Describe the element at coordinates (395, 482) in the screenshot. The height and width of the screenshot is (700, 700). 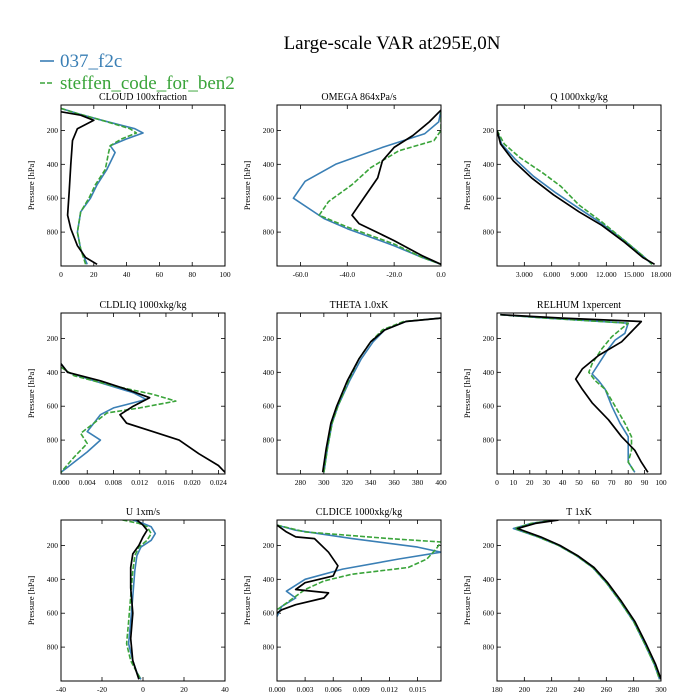
I see `x-tick-label: 360` at that location.